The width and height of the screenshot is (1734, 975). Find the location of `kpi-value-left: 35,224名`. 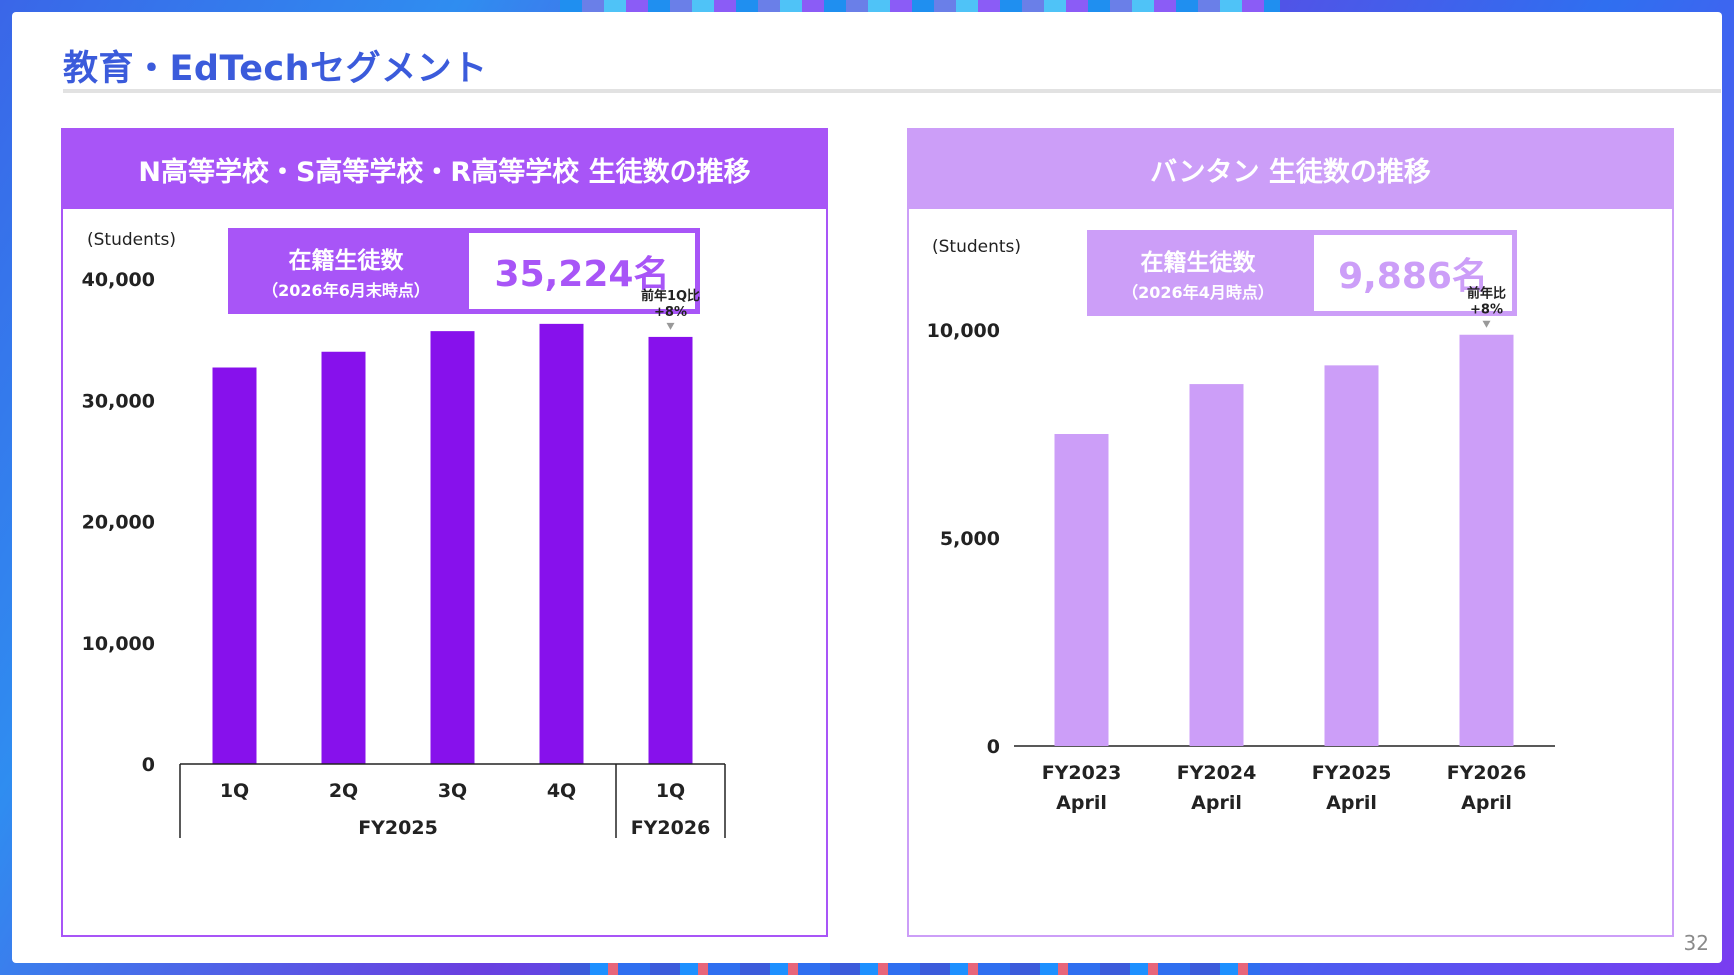

kpi-value-left: 35,224名 is located at coordinates (582, 271).